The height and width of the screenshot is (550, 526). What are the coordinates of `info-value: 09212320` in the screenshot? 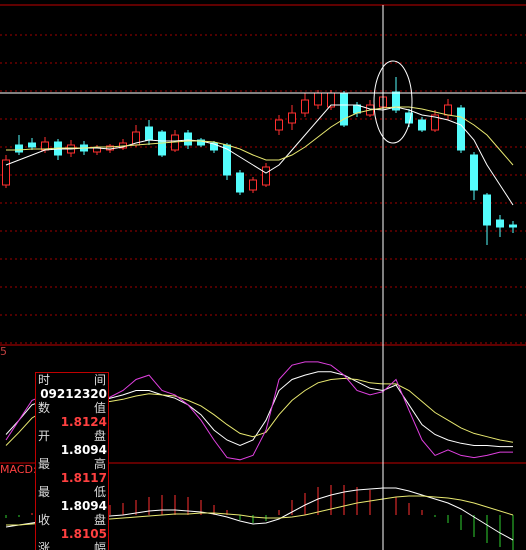 It's located at (73, 394).